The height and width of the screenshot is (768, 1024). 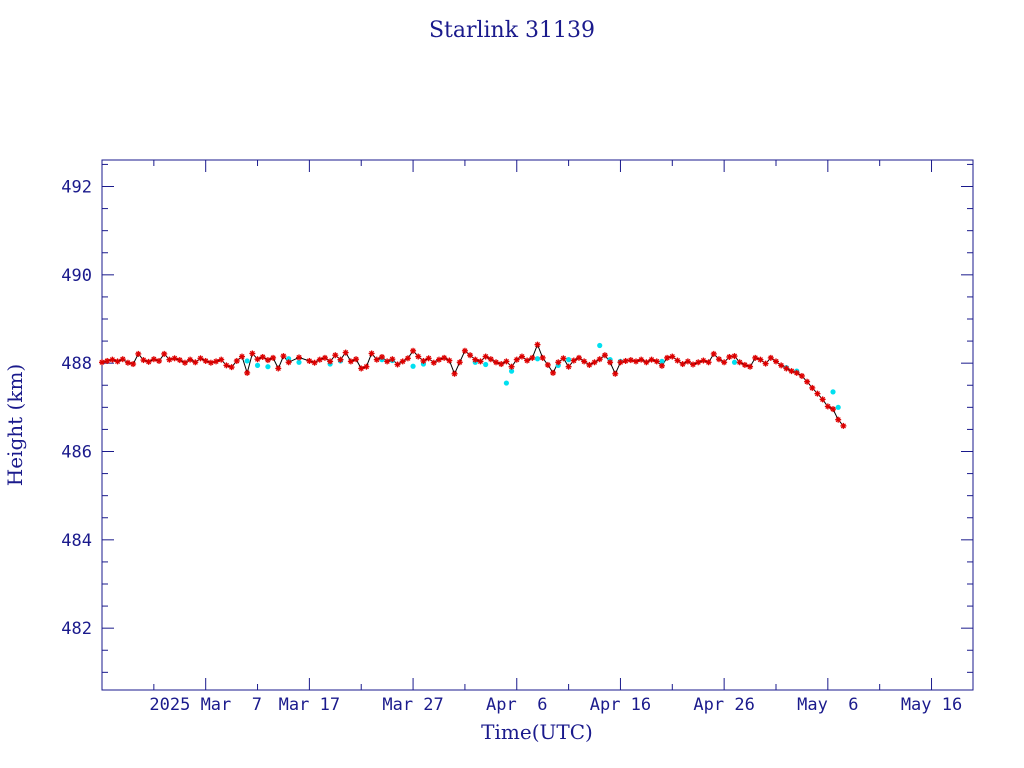 What do you see at coordinates (76, 453) in the screenshot?
I see `y-tick-label: 486` at bounding box center [76, 453].